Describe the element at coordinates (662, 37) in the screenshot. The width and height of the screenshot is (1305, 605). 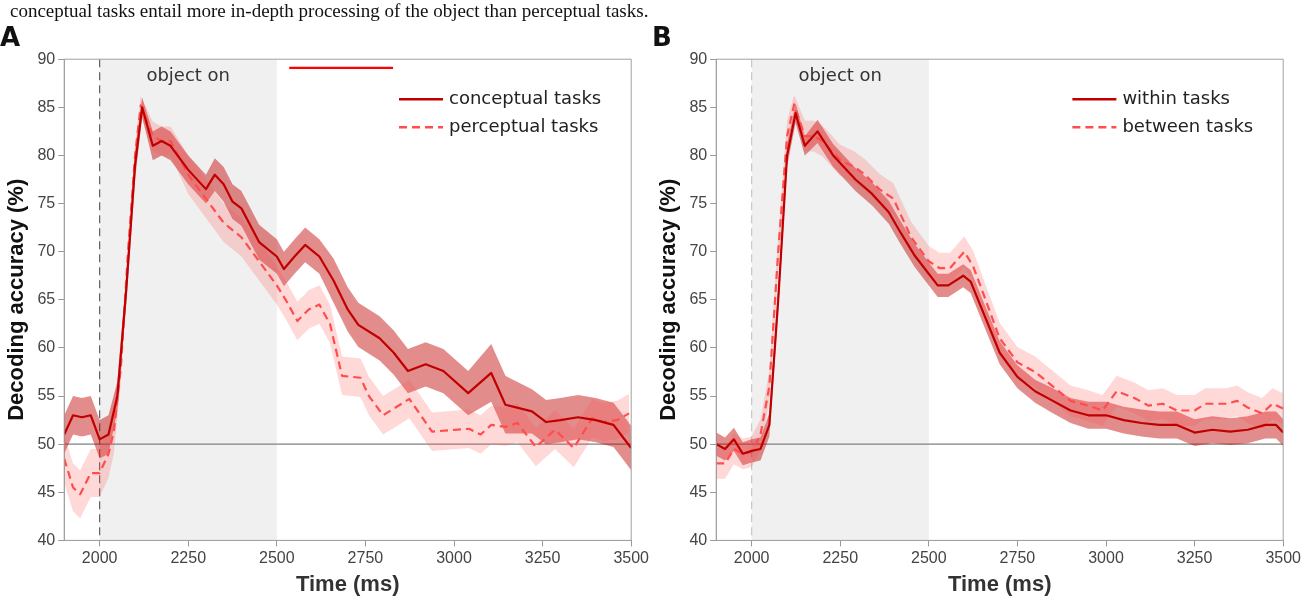
I see `chart-title: B` at that location.